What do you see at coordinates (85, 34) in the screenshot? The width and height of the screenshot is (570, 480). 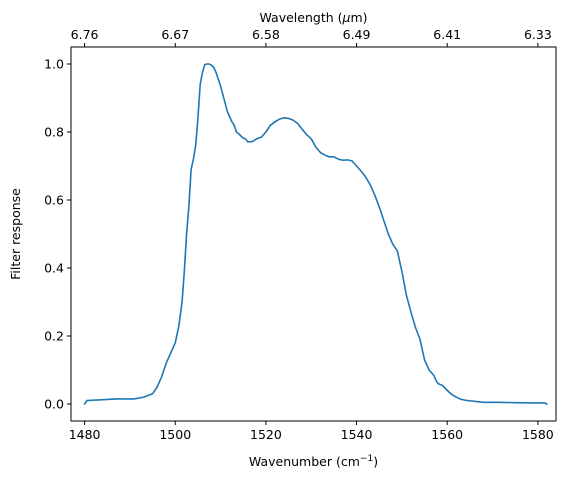 I see `top-x-tick-label: 6.76` at bounding box center [85, 34].